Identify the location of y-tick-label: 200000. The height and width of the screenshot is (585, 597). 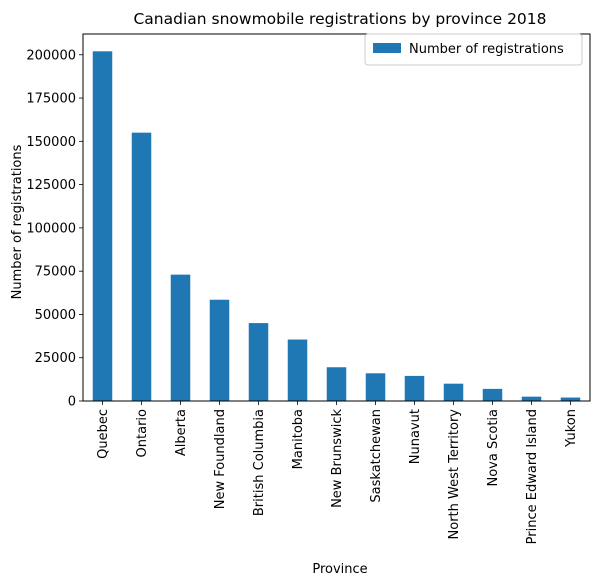
(51, 55).